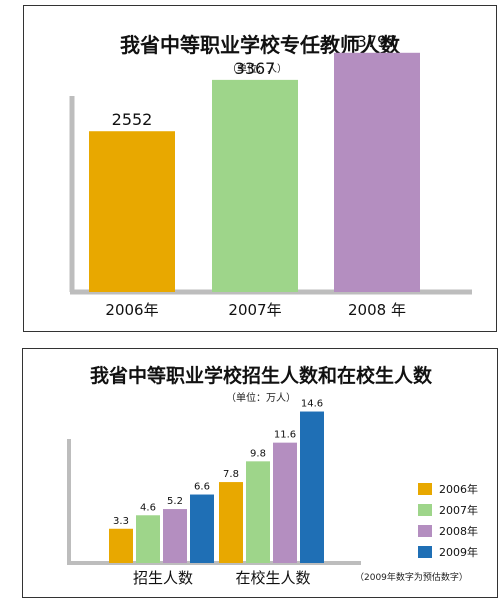 This screenshot has height=606, width=500. I want to click on data-label-0-3: 6.6, so click(202, 487).